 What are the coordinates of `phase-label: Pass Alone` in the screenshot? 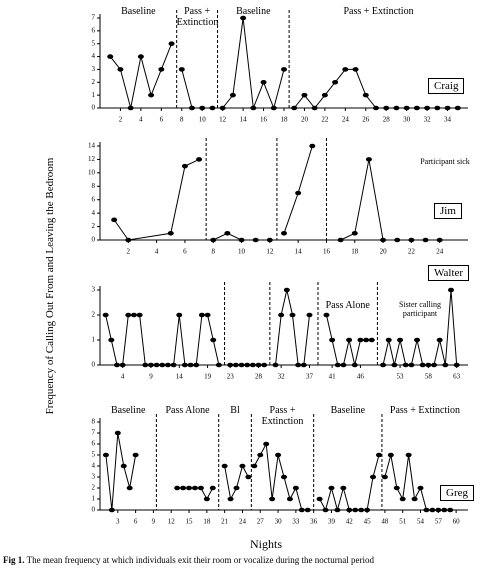 It's located at (347, 305).